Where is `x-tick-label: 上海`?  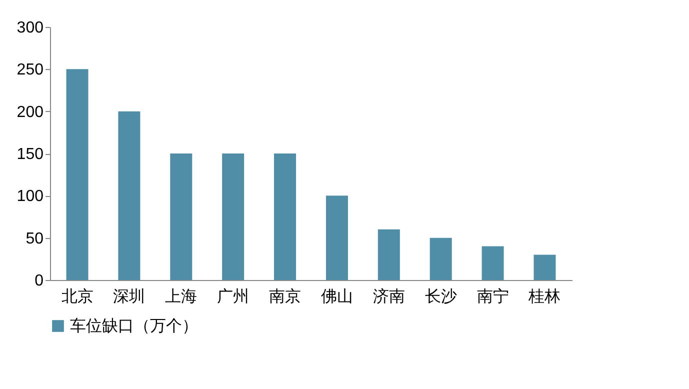 x-tick-label: 上海 is located at coordinates (181, 297).